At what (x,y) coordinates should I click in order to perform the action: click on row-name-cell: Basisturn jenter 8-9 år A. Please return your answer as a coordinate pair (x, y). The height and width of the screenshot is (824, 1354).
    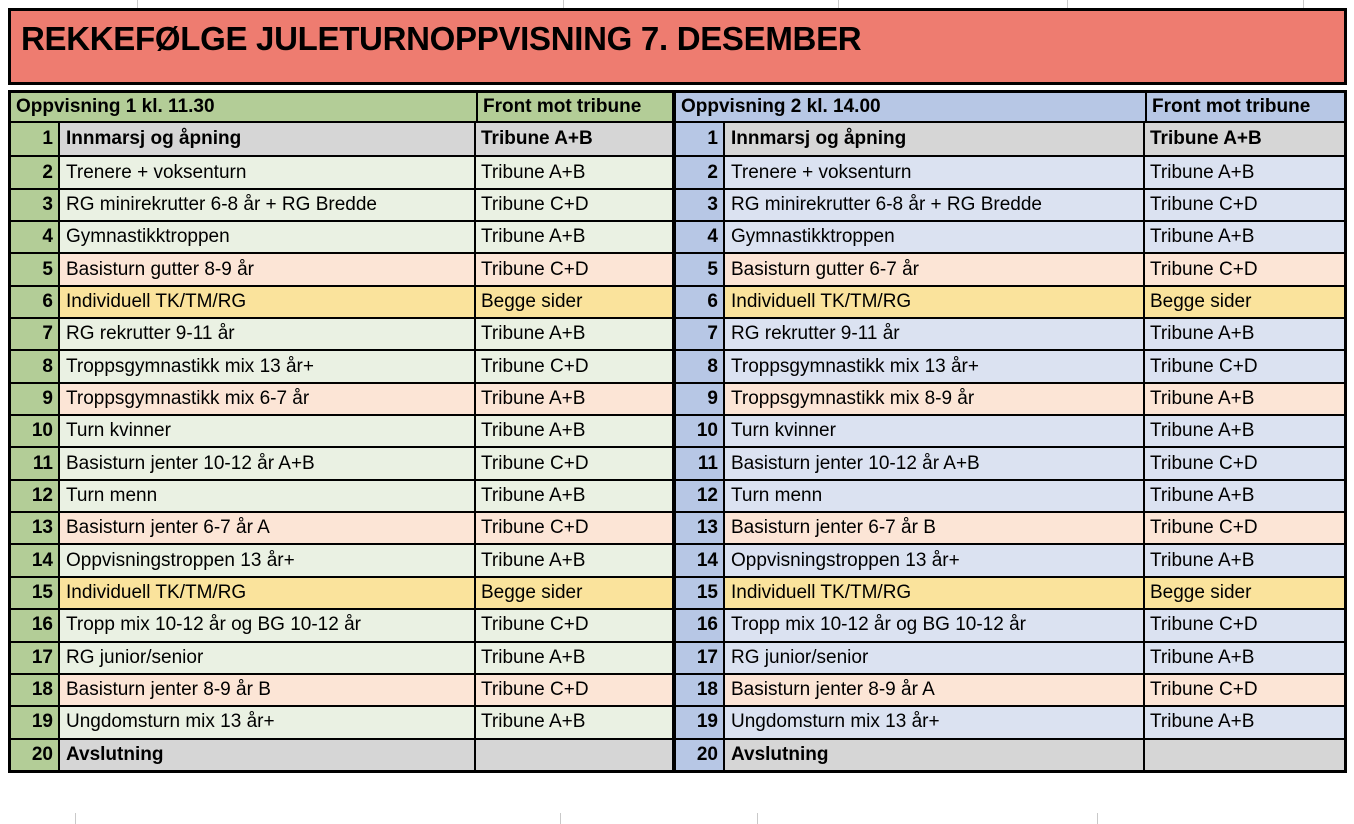
    Looking at the image, I should click on (935, 690).